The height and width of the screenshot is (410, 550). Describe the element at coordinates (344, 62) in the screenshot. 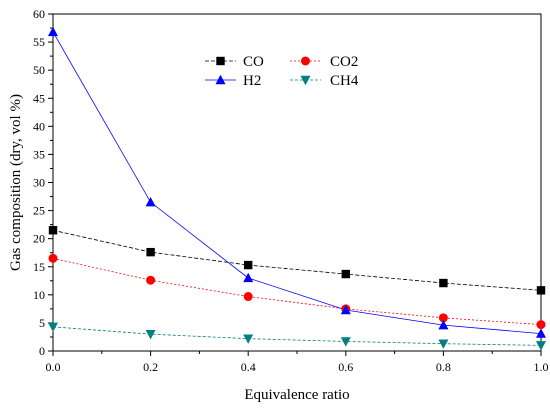

I see `legend-label-co2: CO2` at that location.